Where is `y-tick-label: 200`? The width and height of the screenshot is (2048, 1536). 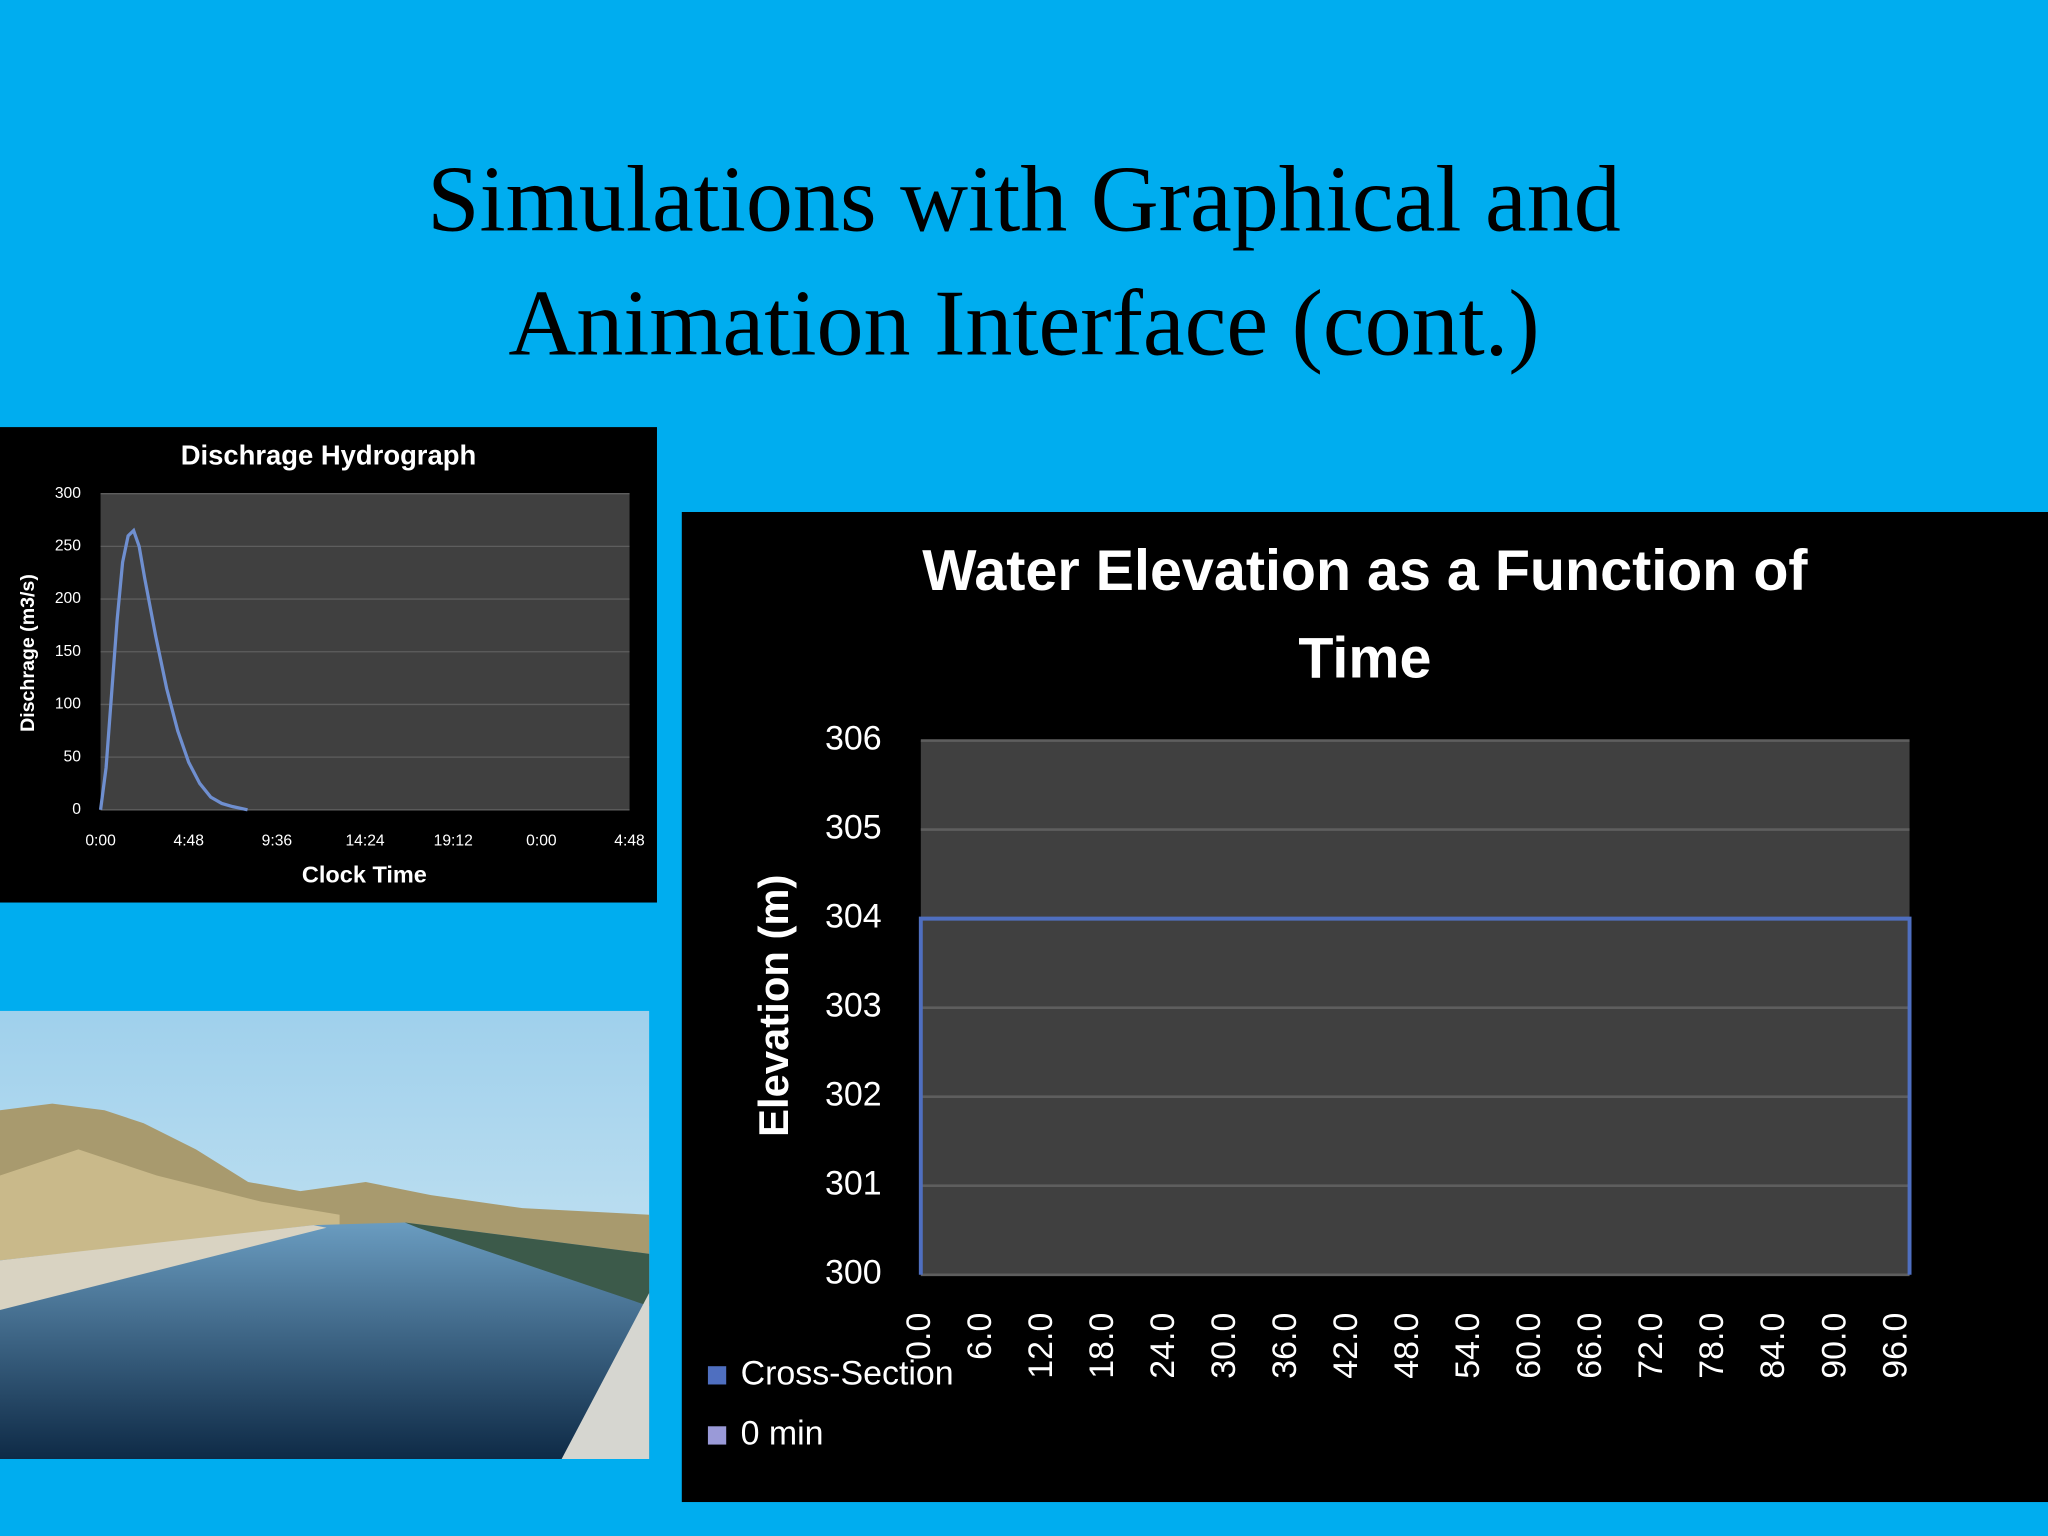
y-tick-label: 200 is located at coordinates (68, 598).